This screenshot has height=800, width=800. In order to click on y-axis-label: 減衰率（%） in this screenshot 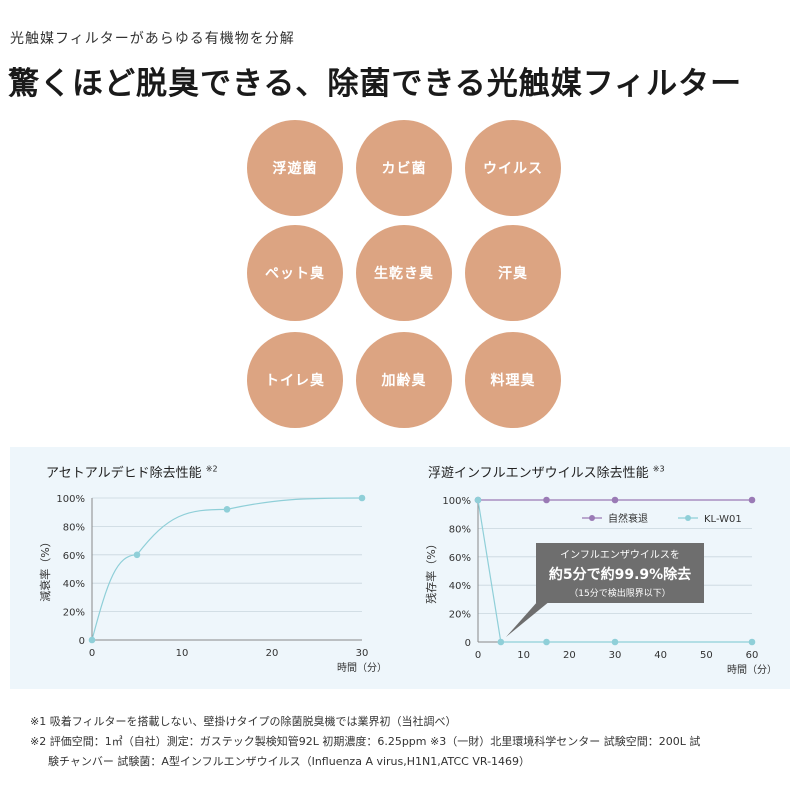, I will do `click(45, 568)`.